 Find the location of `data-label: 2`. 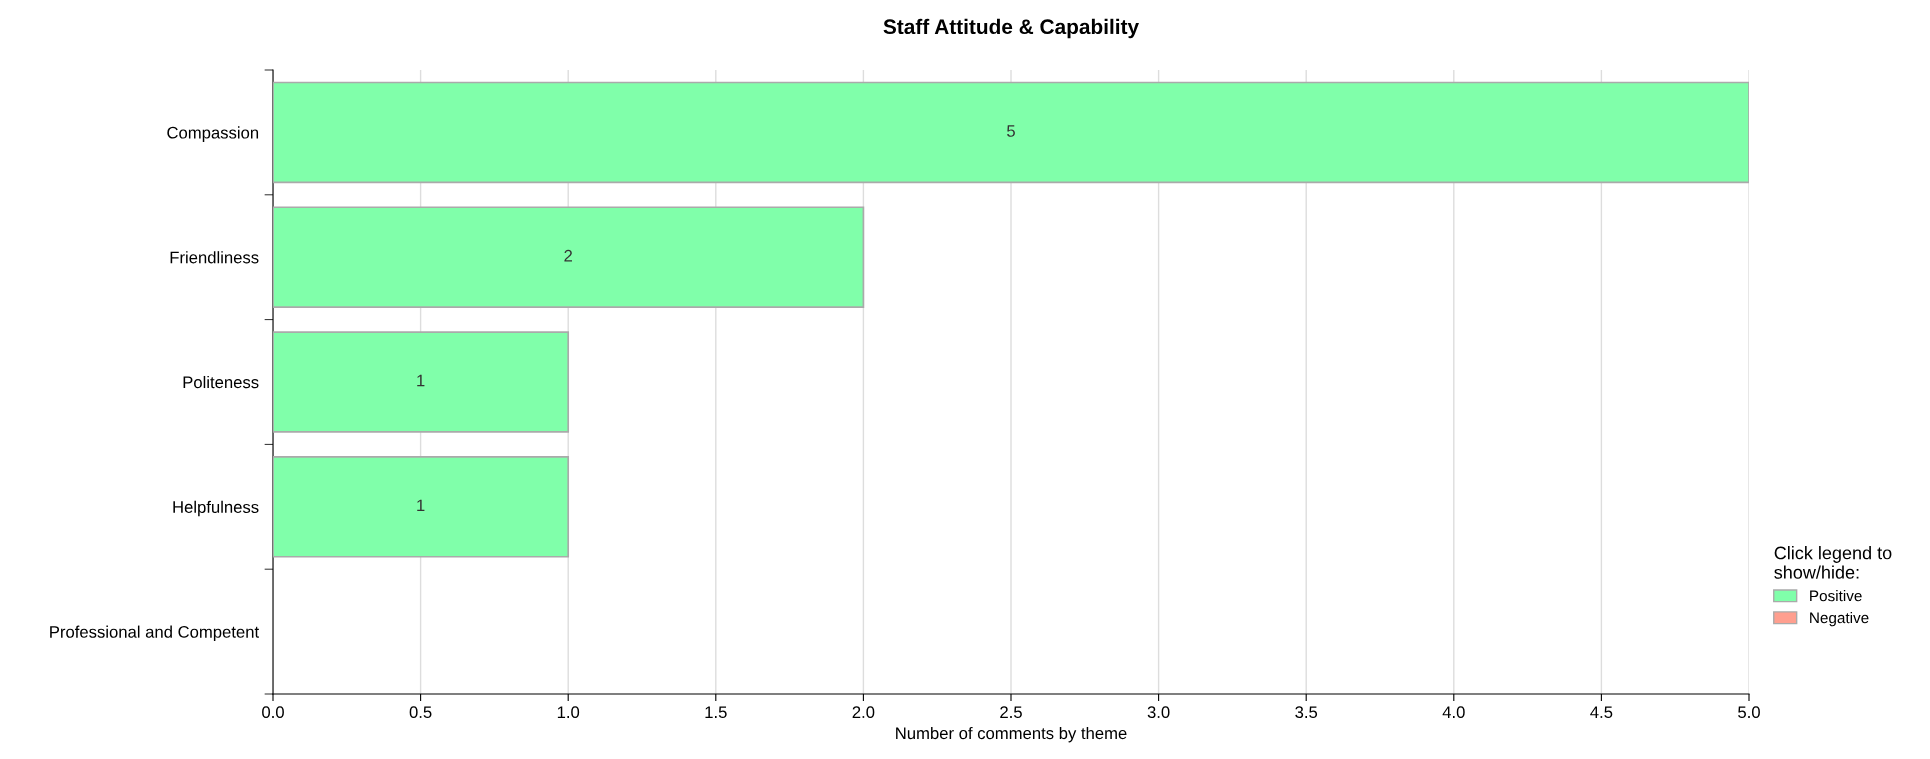

data-label: 2 is located at coordinates (568, 255).